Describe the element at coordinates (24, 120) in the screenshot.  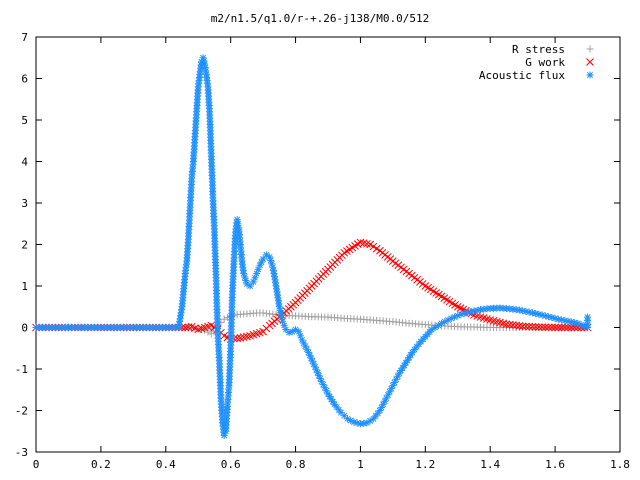
I see `y-tick-label: 5` at that location.